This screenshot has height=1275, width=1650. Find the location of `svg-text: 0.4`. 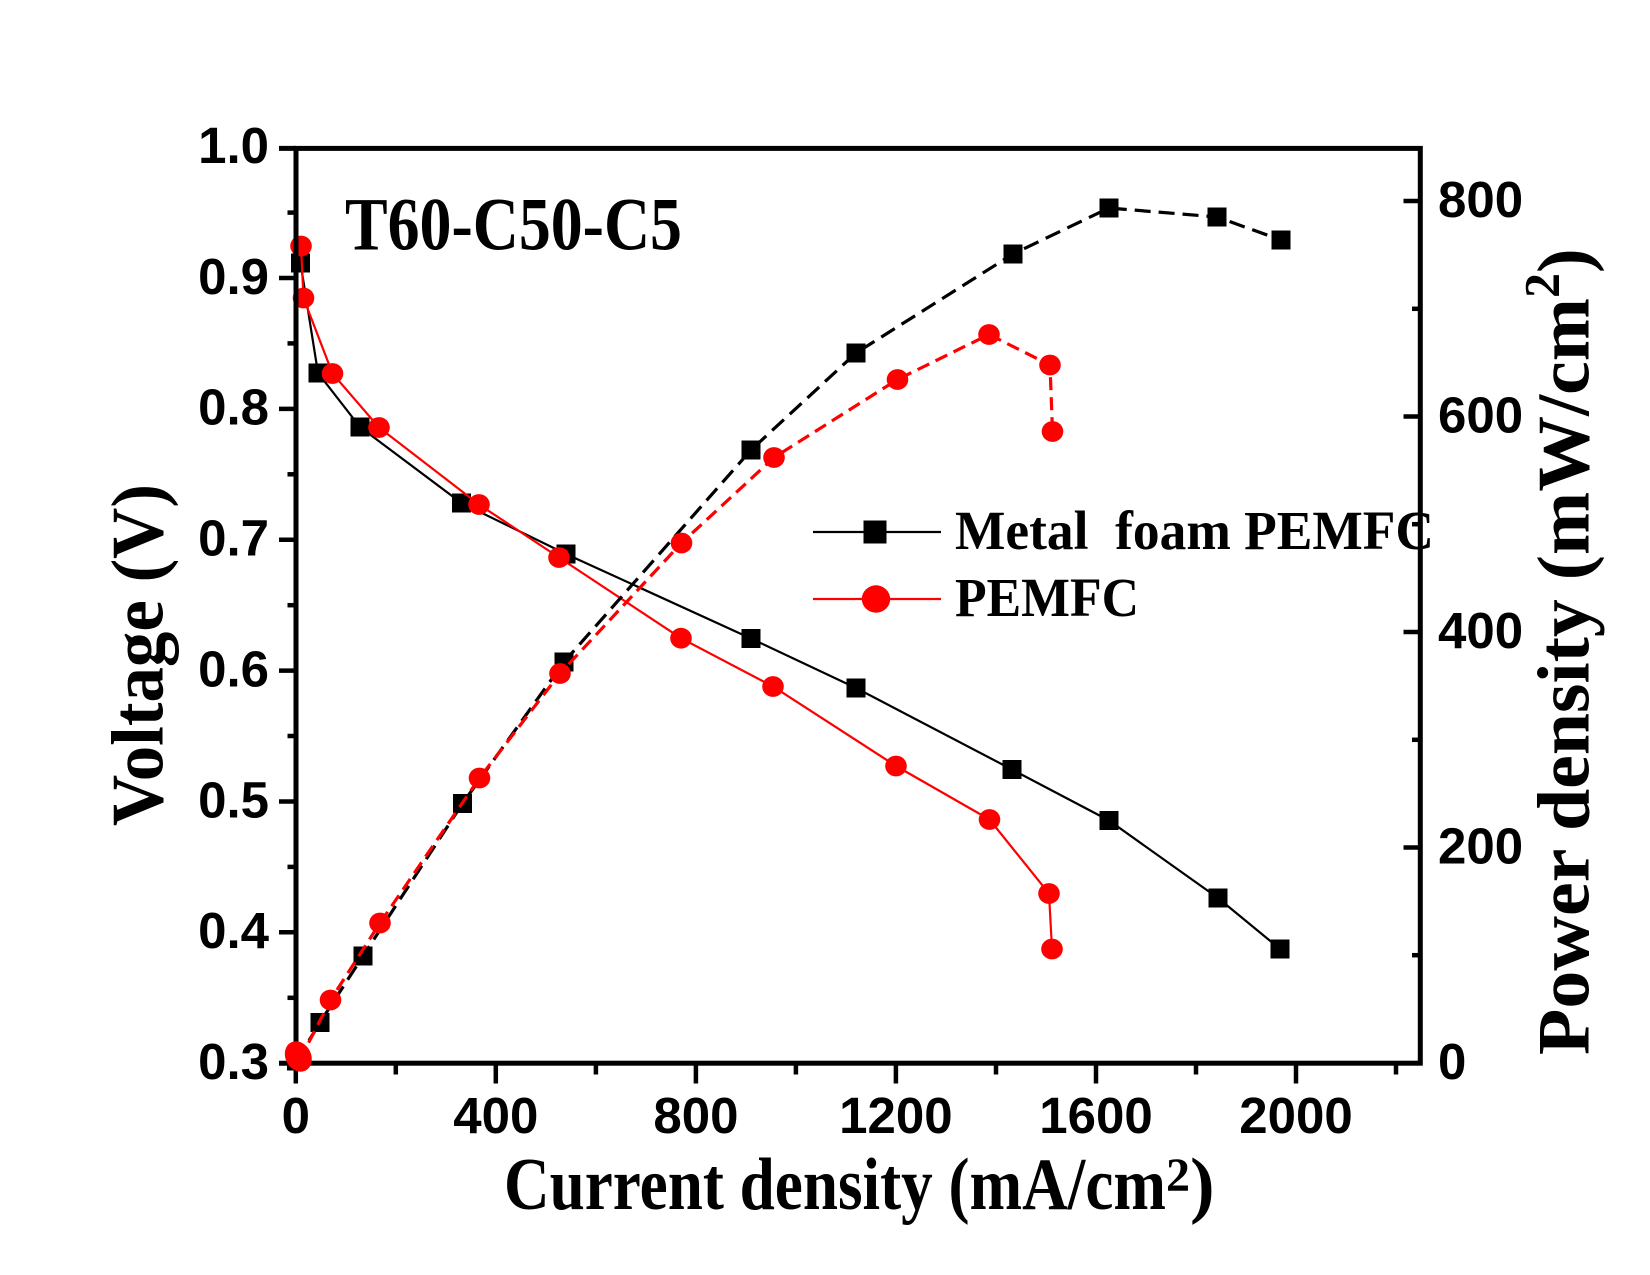

svg-text: 0.4 is located at coordinates (234, 930).